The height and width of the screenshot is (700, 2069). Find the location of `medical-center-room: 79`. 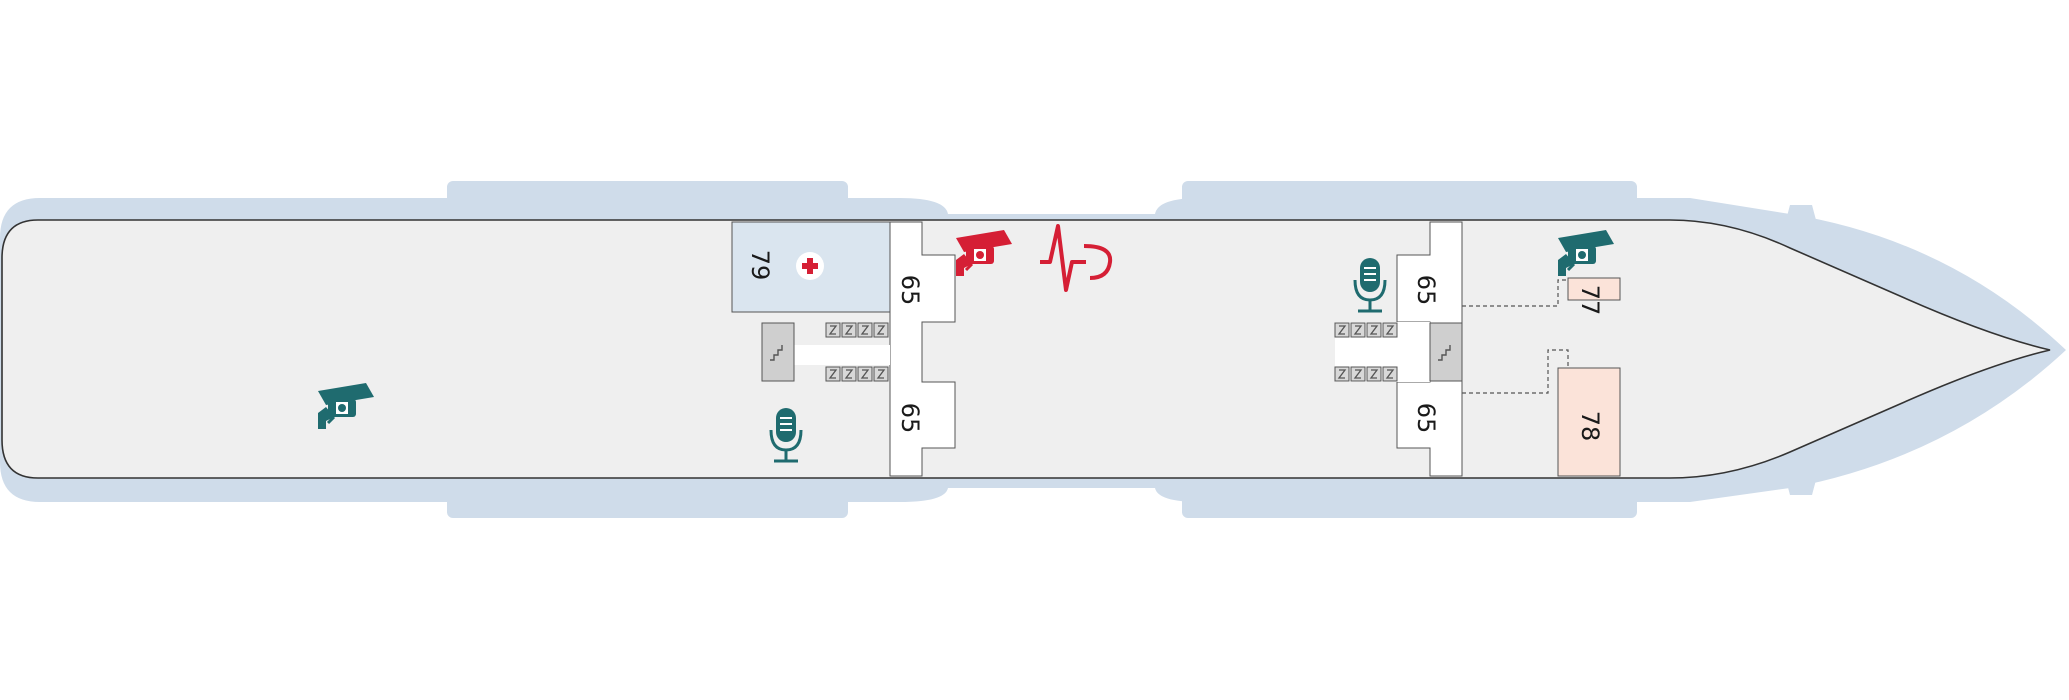

medical-center-room: 79 is located at coordinates (811, 267).